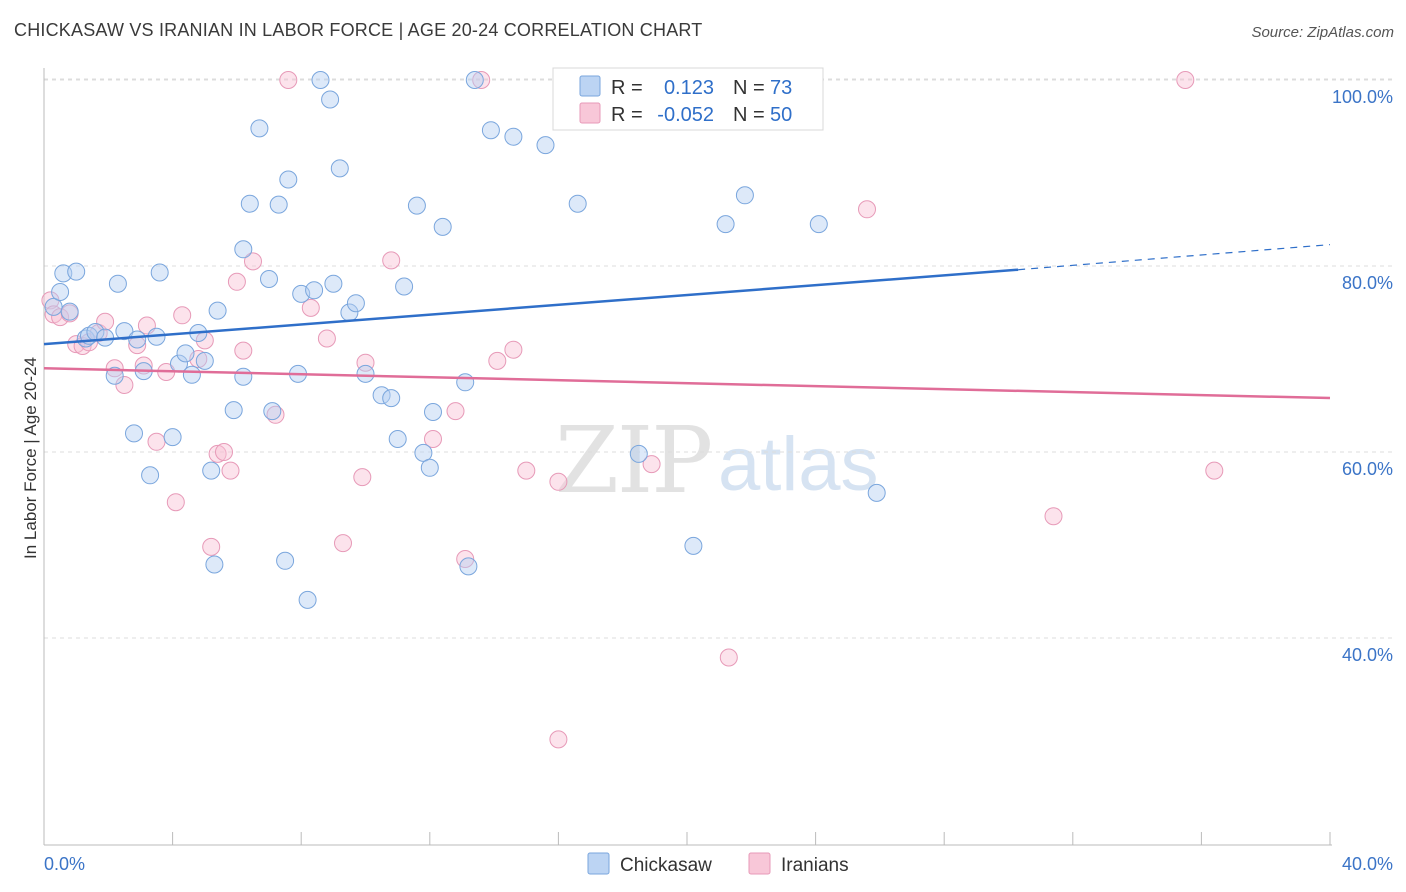  What do you see at coordinates (718, 864) in the screenshot?
I see `series-legend: Chickasaw Iranians` at bounding box center [718, 864].